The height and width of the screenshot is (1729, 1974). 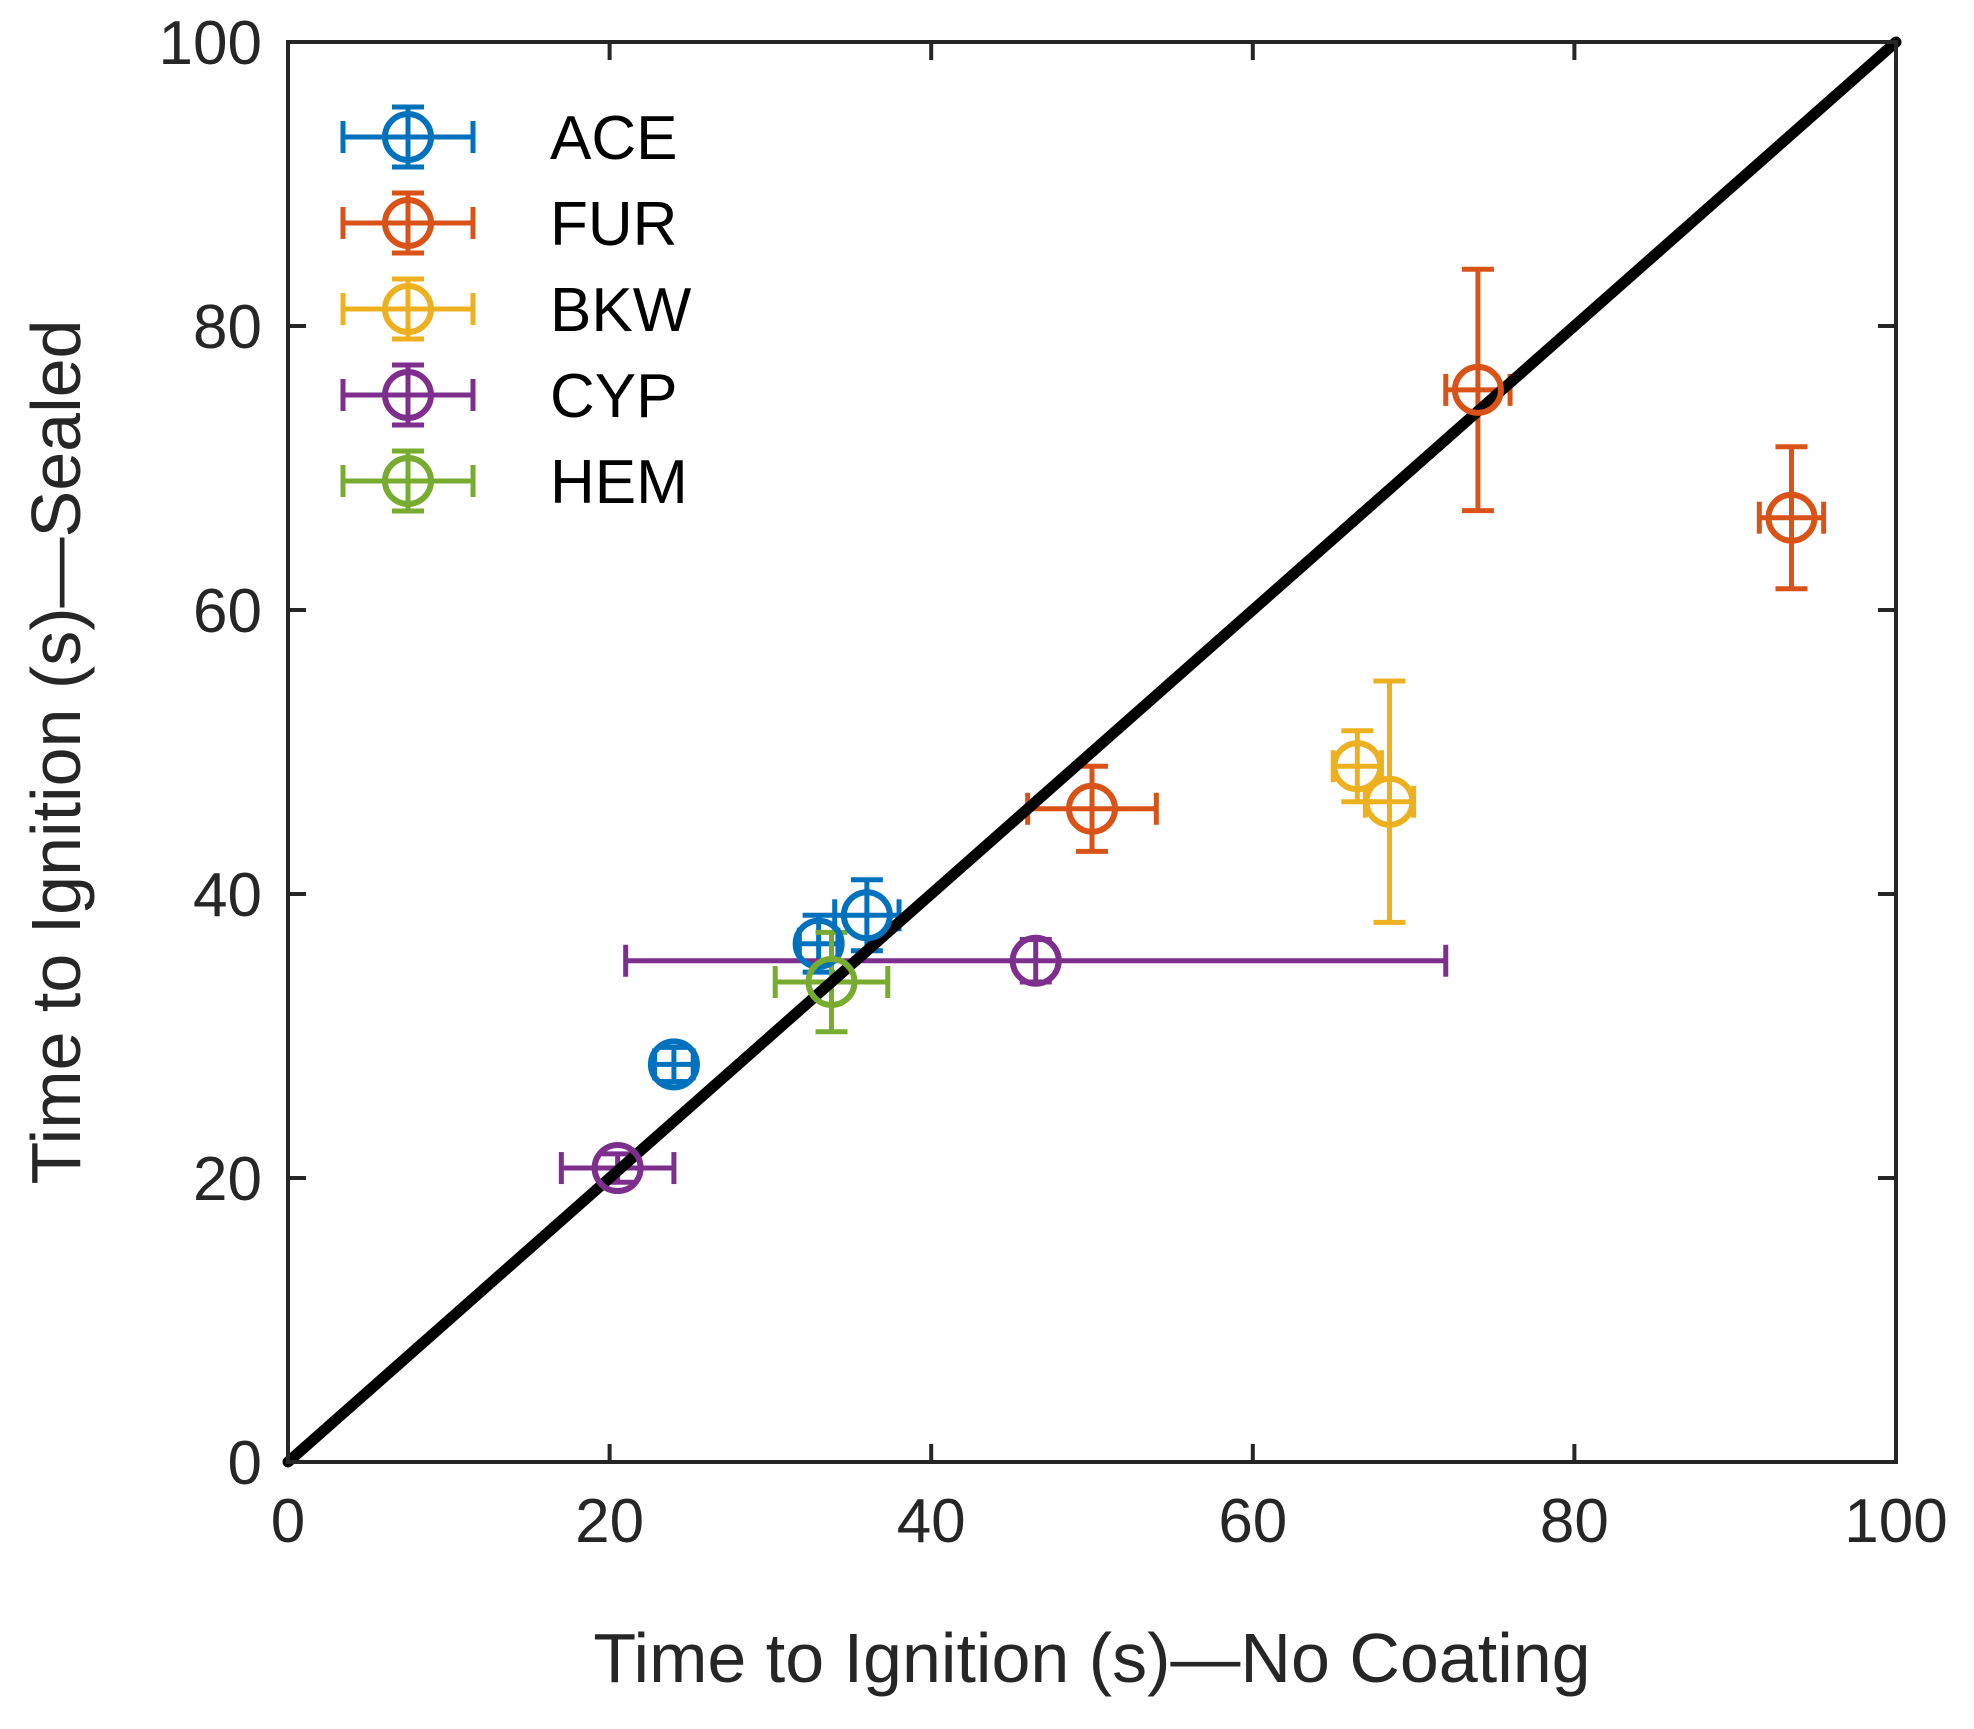 I want to click on legend-item-cyp: CYP, so click(x=508, y=396).